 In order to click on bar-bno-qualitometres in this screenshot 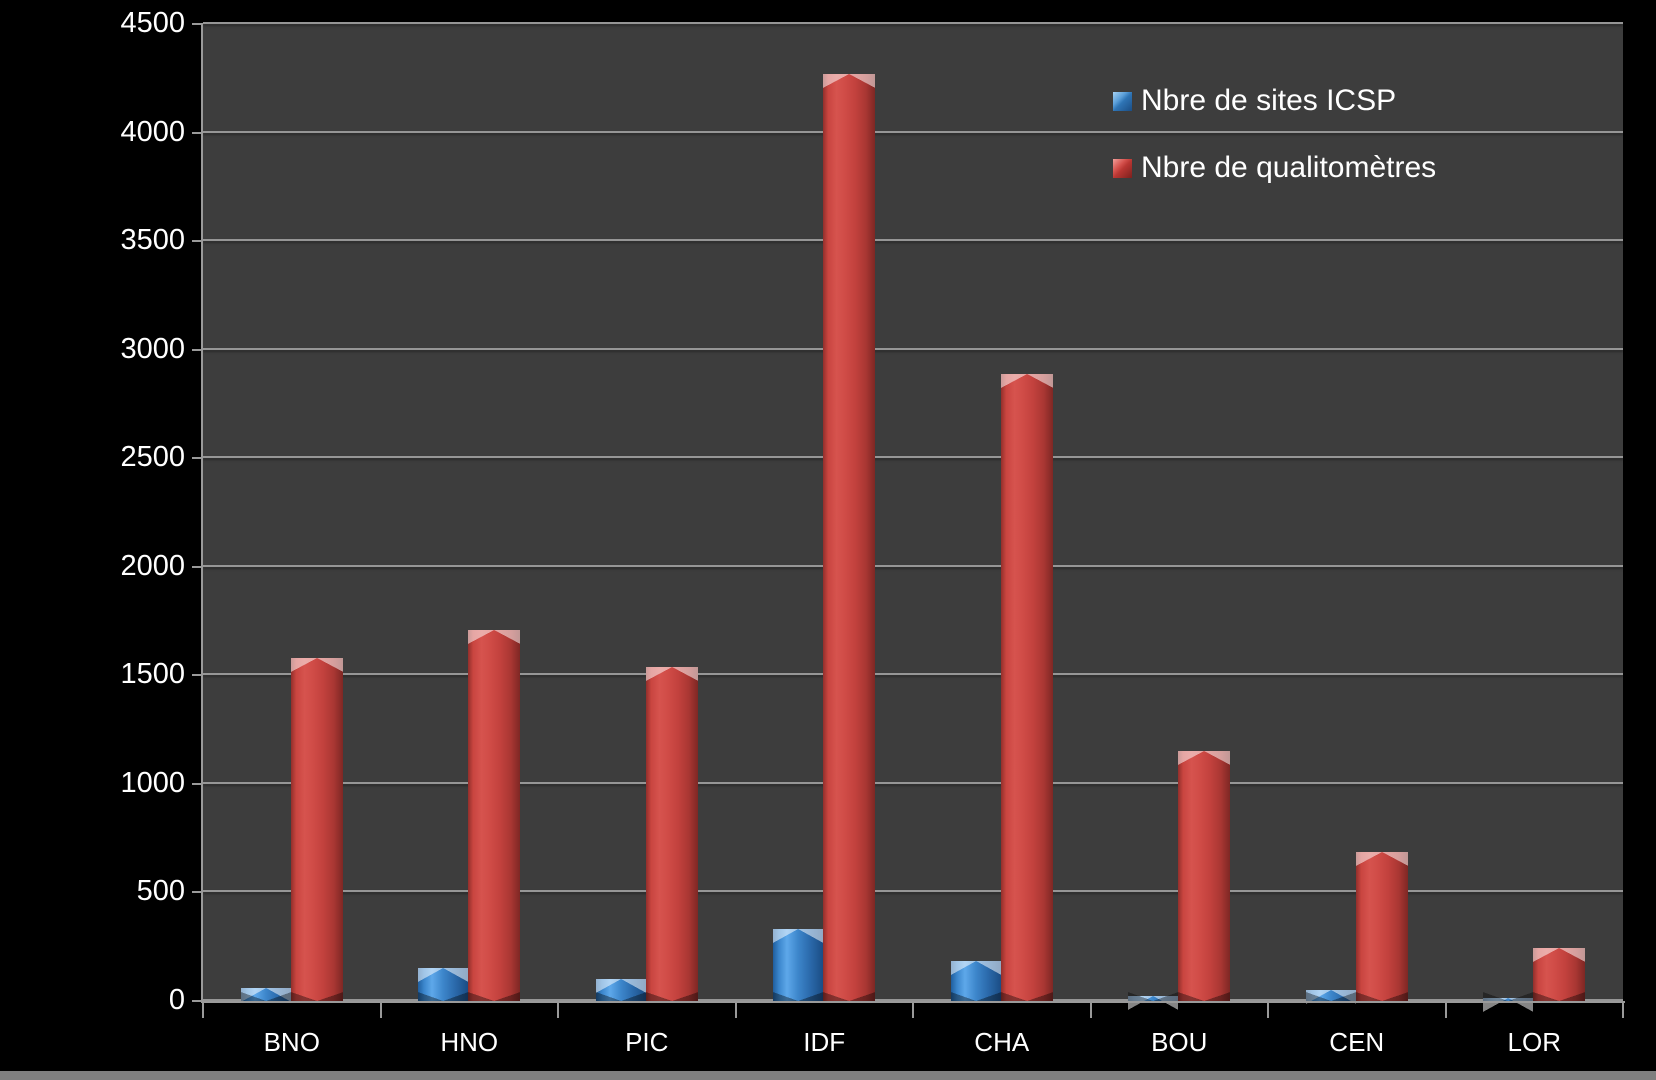, I will do `click(316, 829)`.